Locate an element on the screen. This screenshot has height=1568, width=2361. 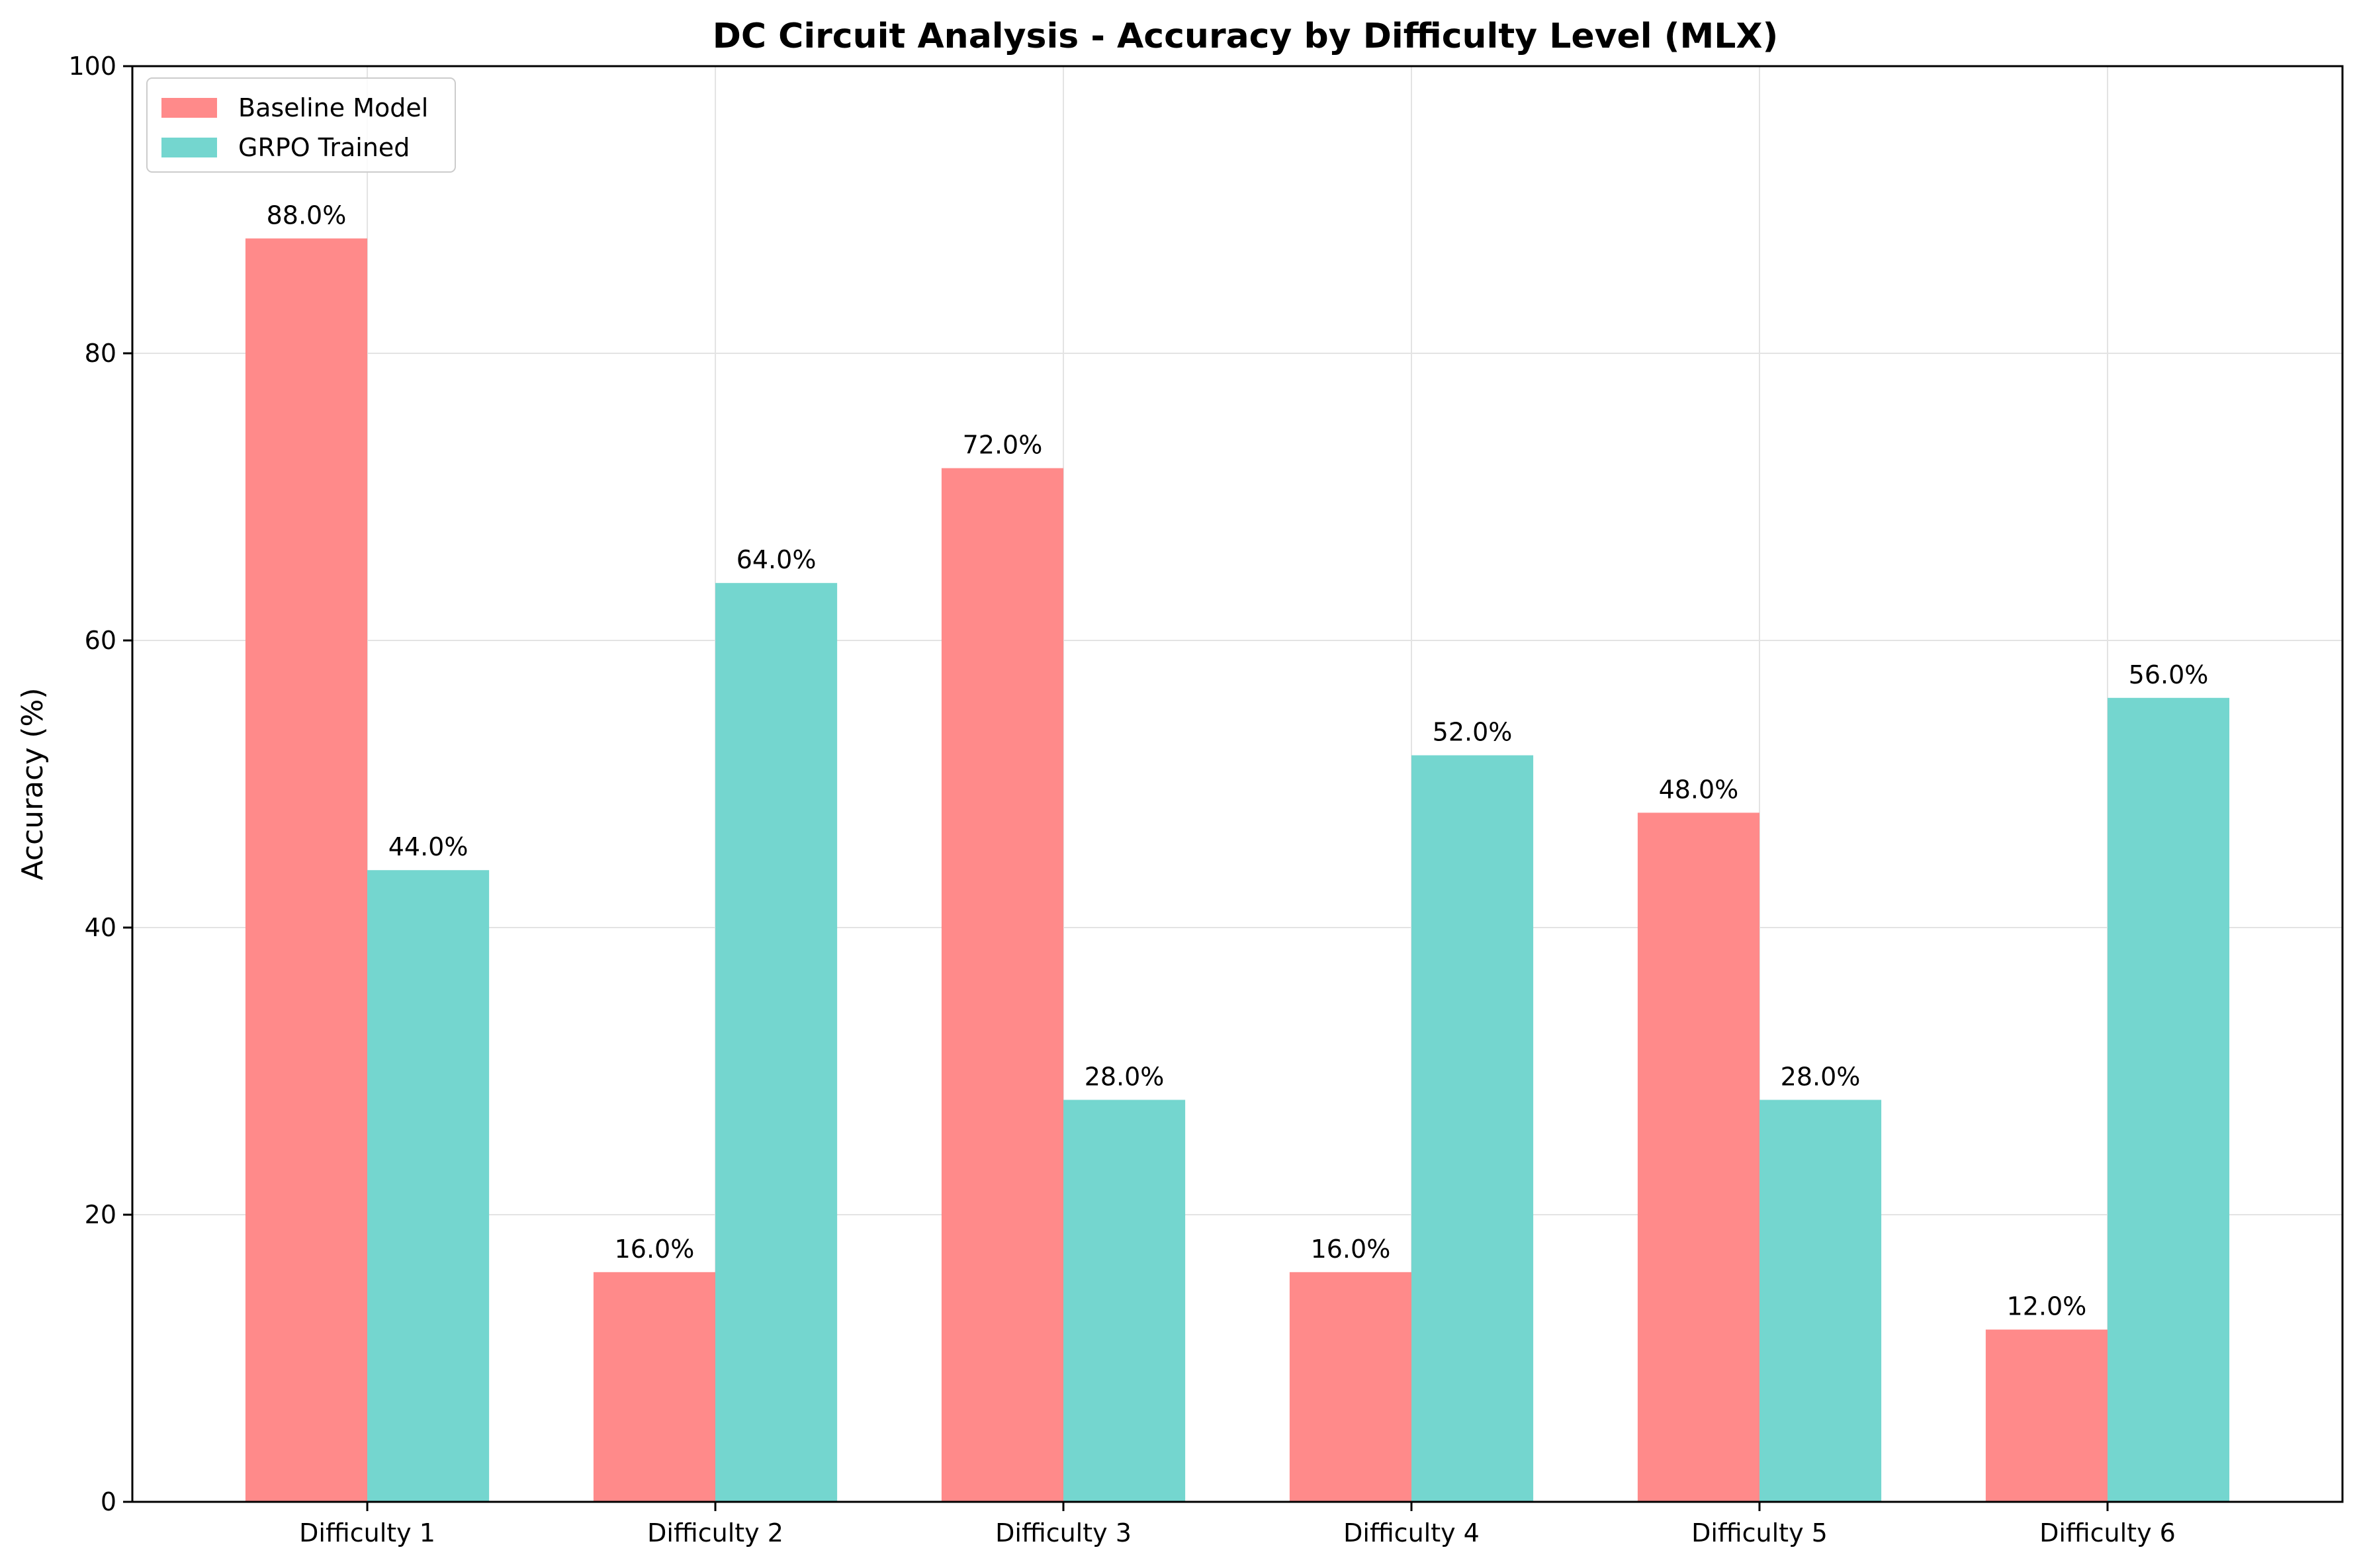
data-label: 88.0% is located at coordinates (307, 215).